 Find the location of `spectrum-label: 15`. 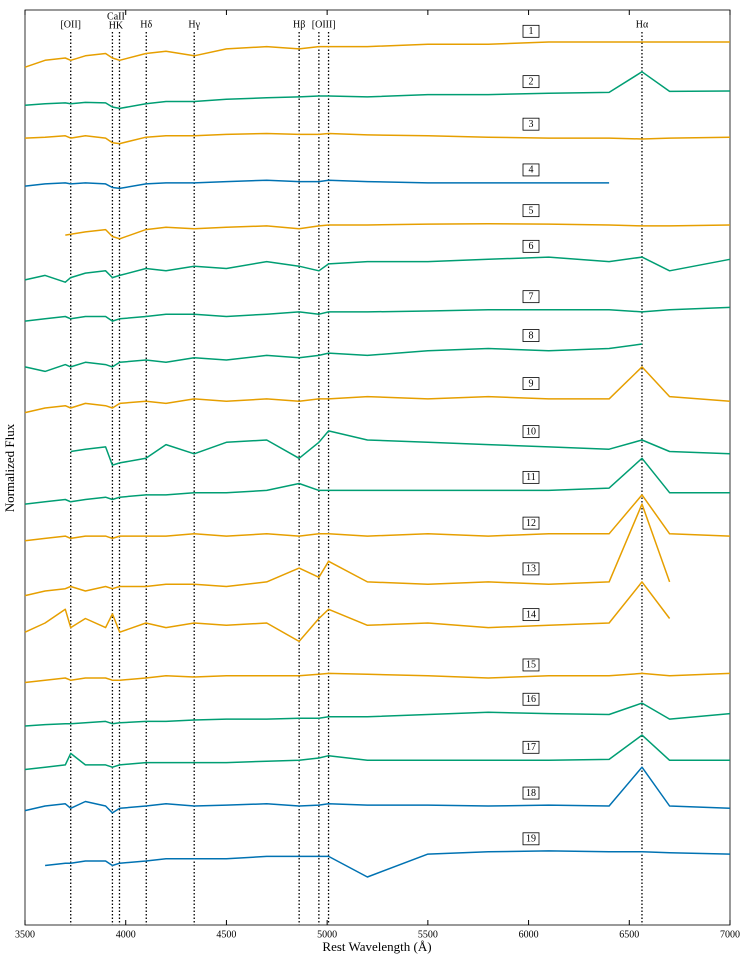

spectrum-label: 15 is located at coordinates (531, 665).